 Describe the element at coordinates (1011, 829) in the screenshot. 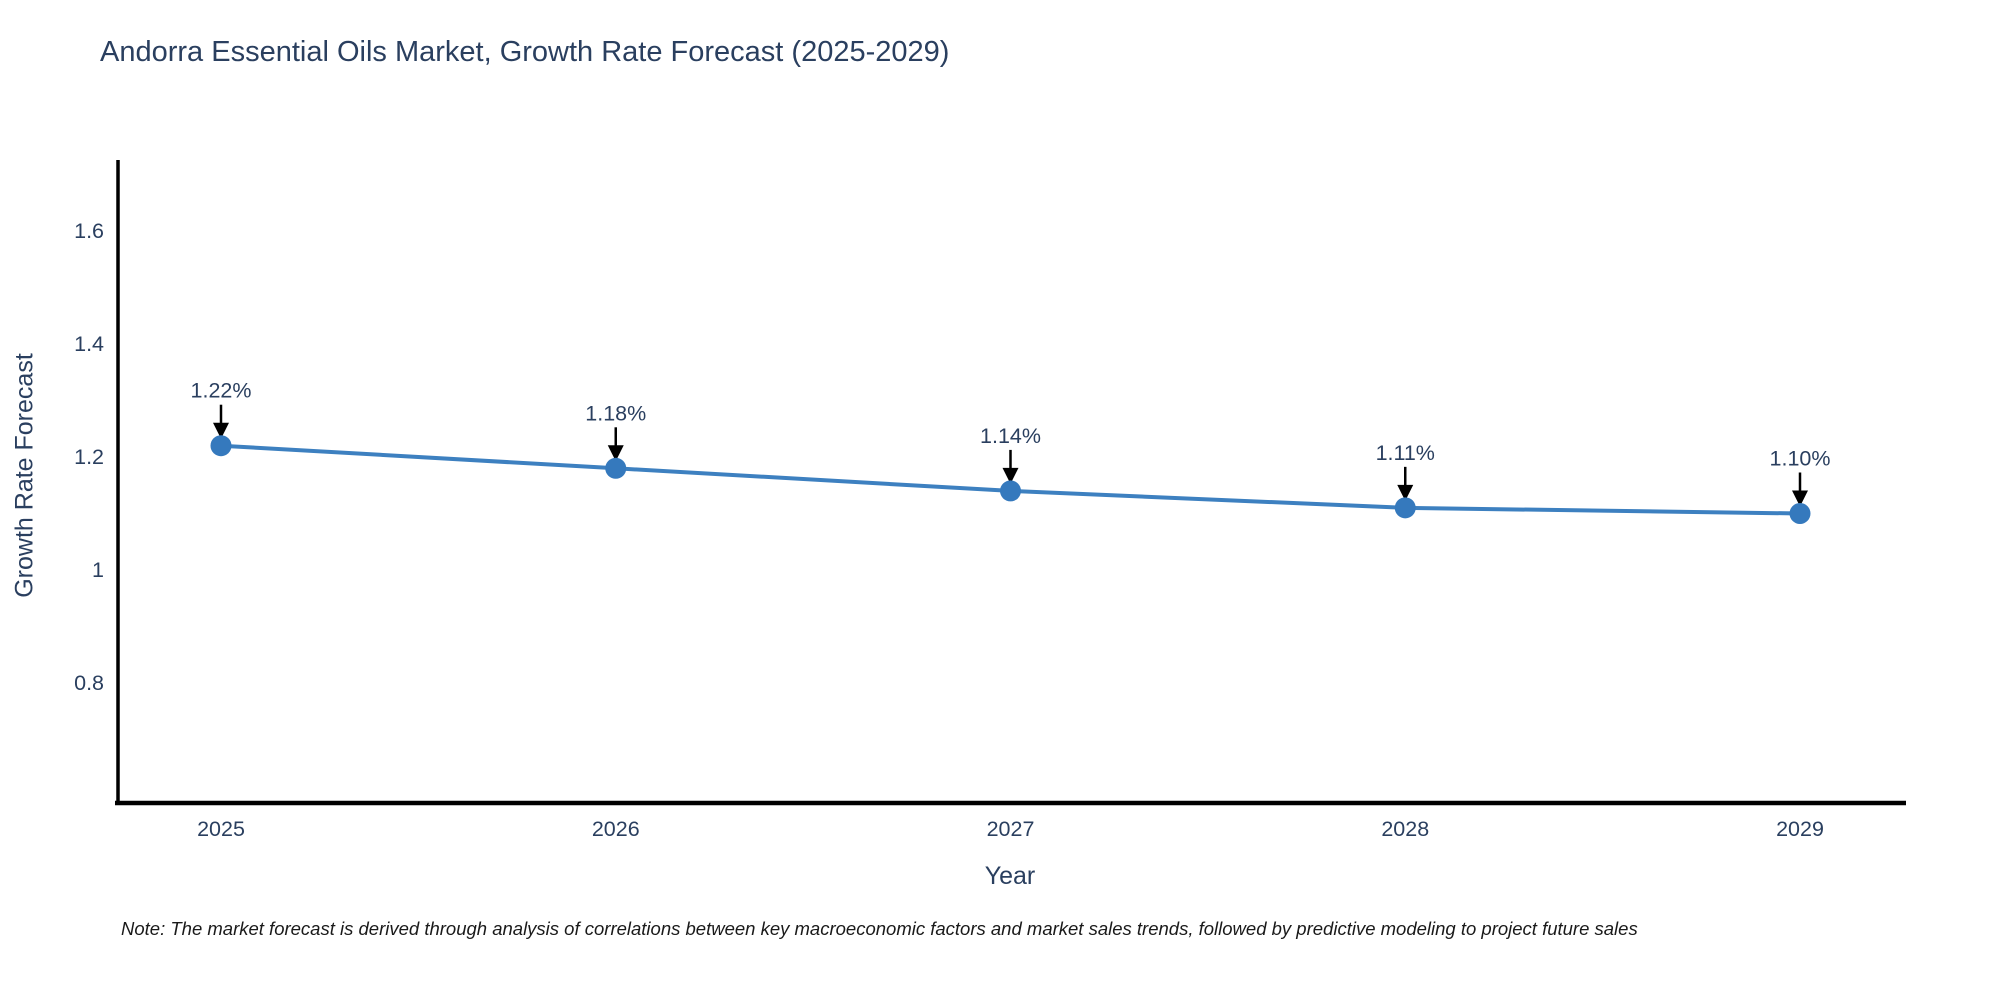

I see `x-tick-label: 2027` at that location.